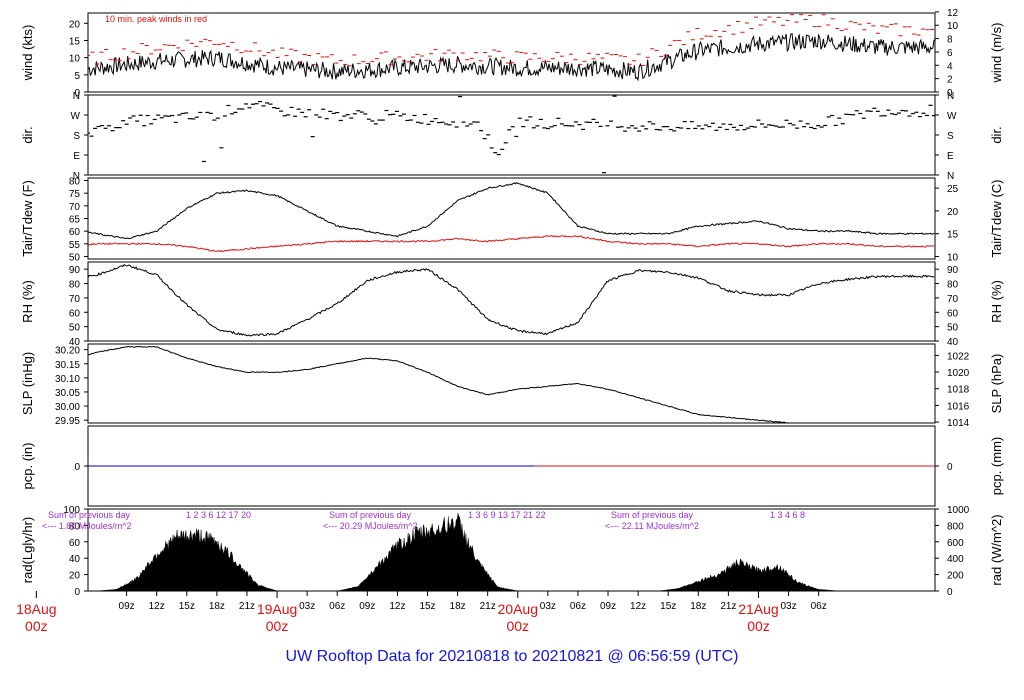  I want to click on x-tick-label: 06z, so click(337, 606).